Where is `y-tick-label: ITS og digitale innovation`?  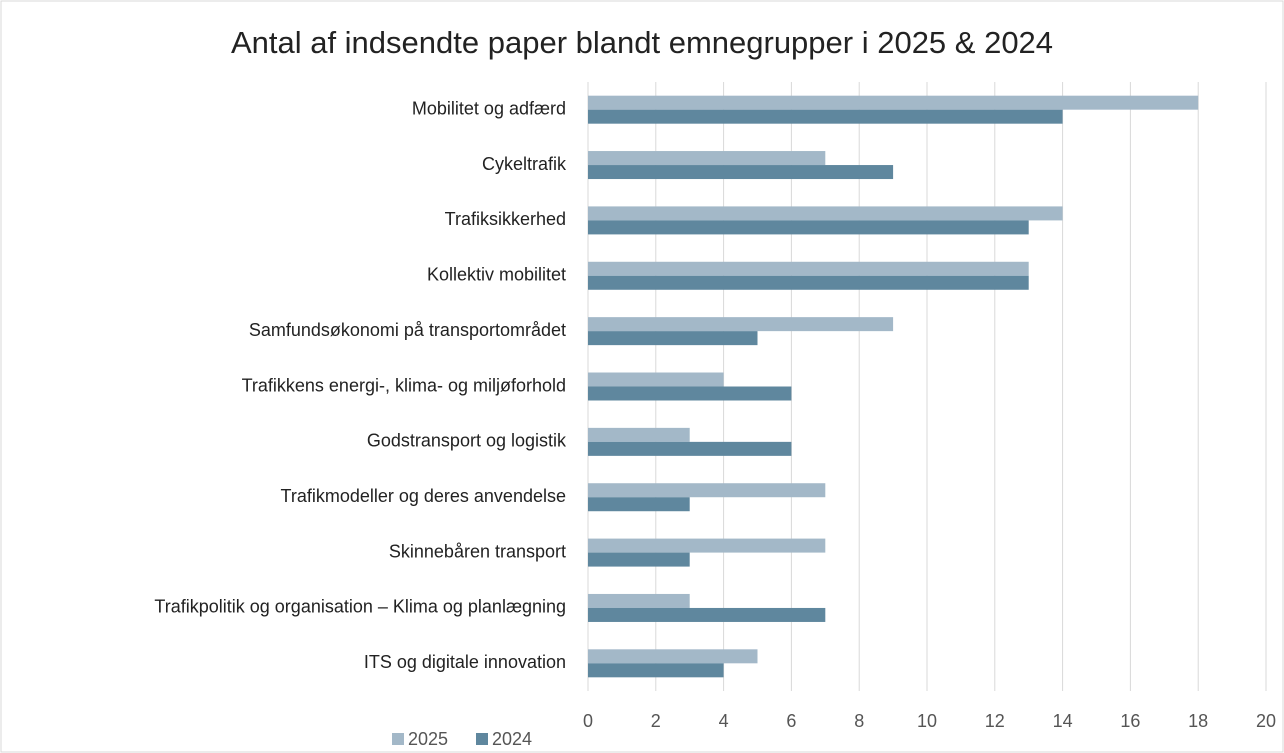 y-tick-label: ITS og digitale innovation is located at coordinates (465, 662).